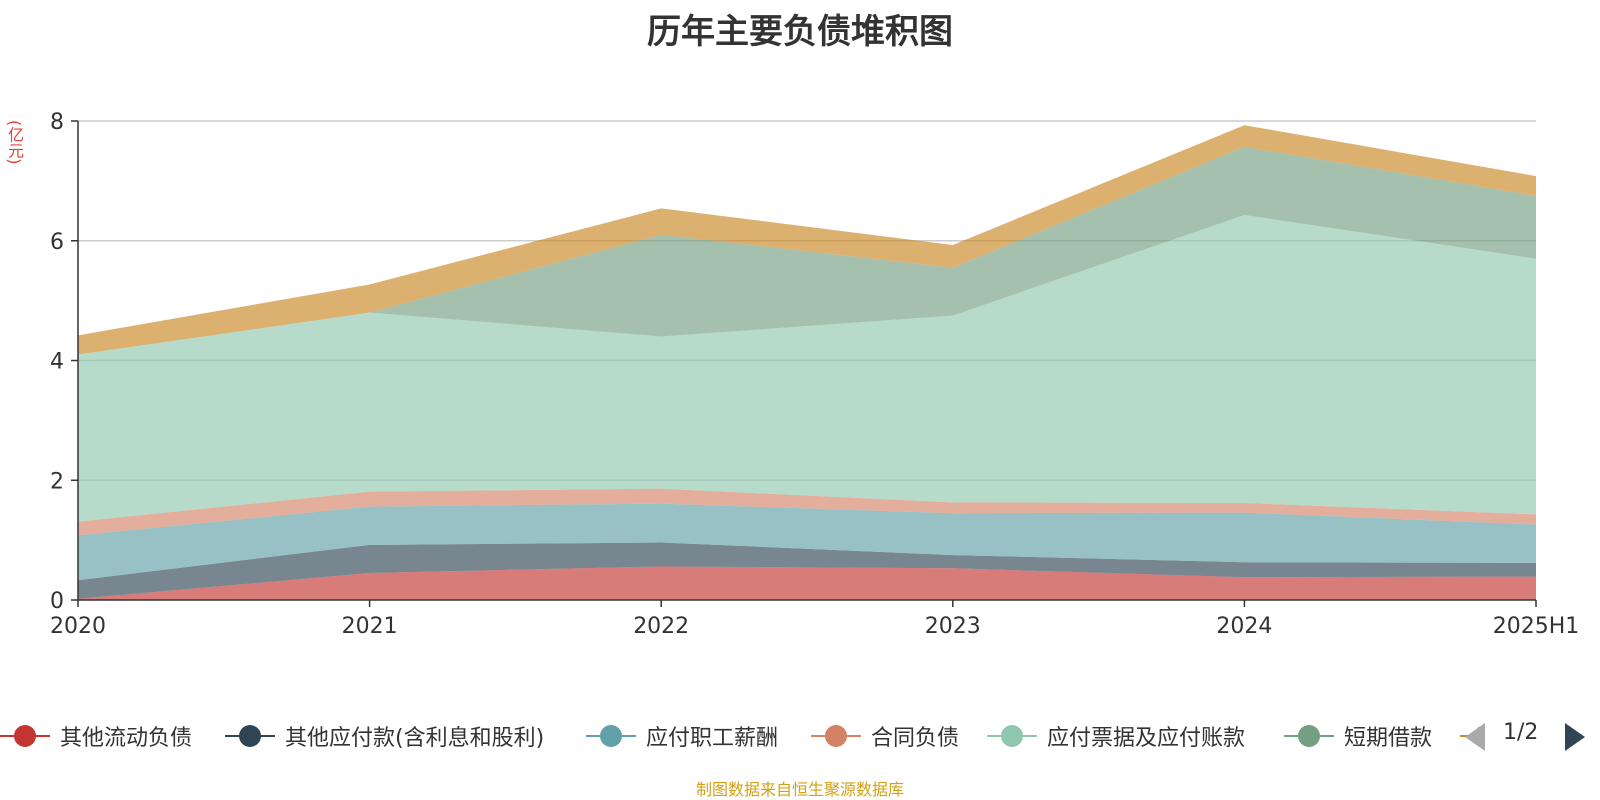 The height and width of the screenshot is (800, 1600). Describe the element at coordinates (78, 626) in the screenshot. I see `x-tick-label-0: 2020` at that location.